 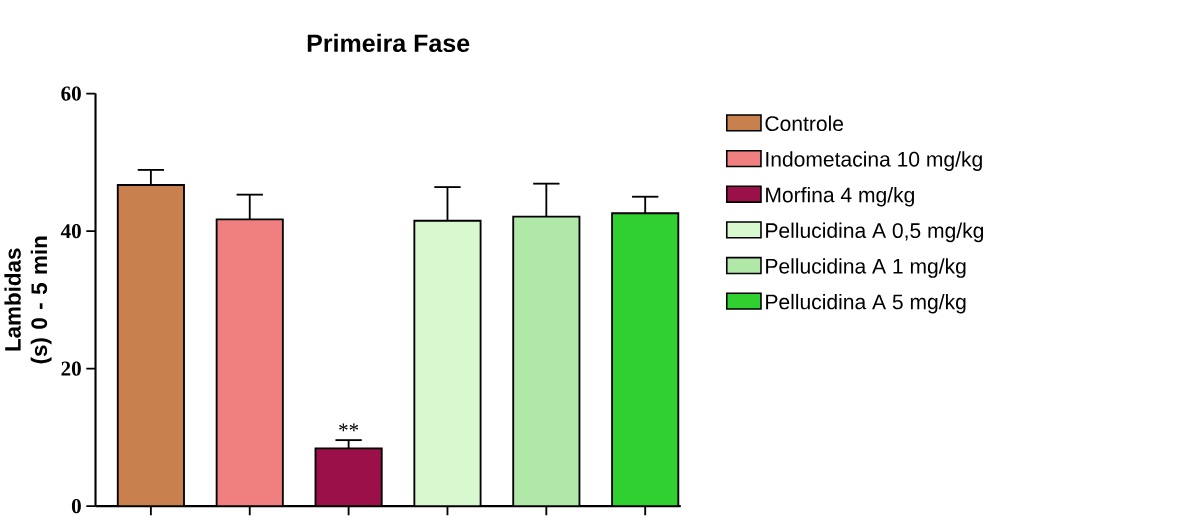 What do you see at coordinates (388, 42) in the screenshot?
I see `chart-title: Primeira Fase` at bounding box center [388, 42].